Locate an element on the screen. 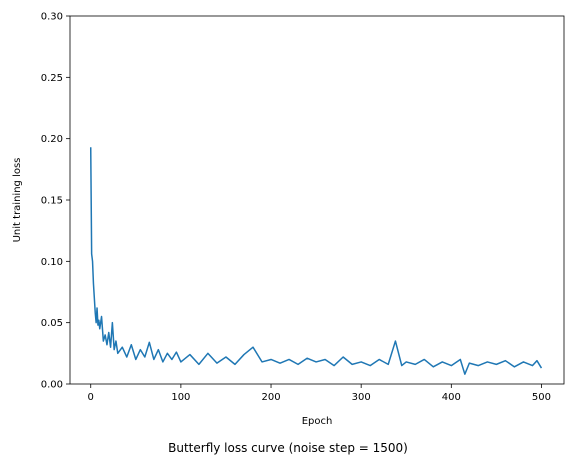 The image size is (576, 470). y-axis: 0.00 0.05 0.10 0.15 0.20 0.25 0.30 is located at coordinates (55, 201).